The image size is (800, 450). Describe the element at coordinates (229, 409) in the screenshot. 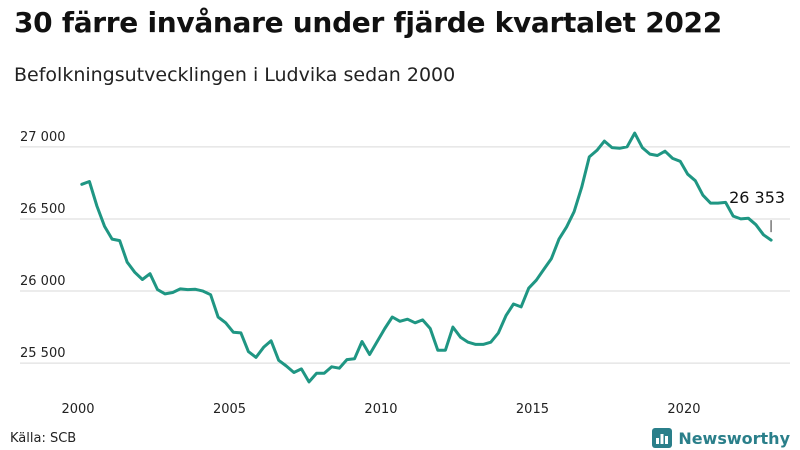

I see `x-tick-label: 2005` at that location.